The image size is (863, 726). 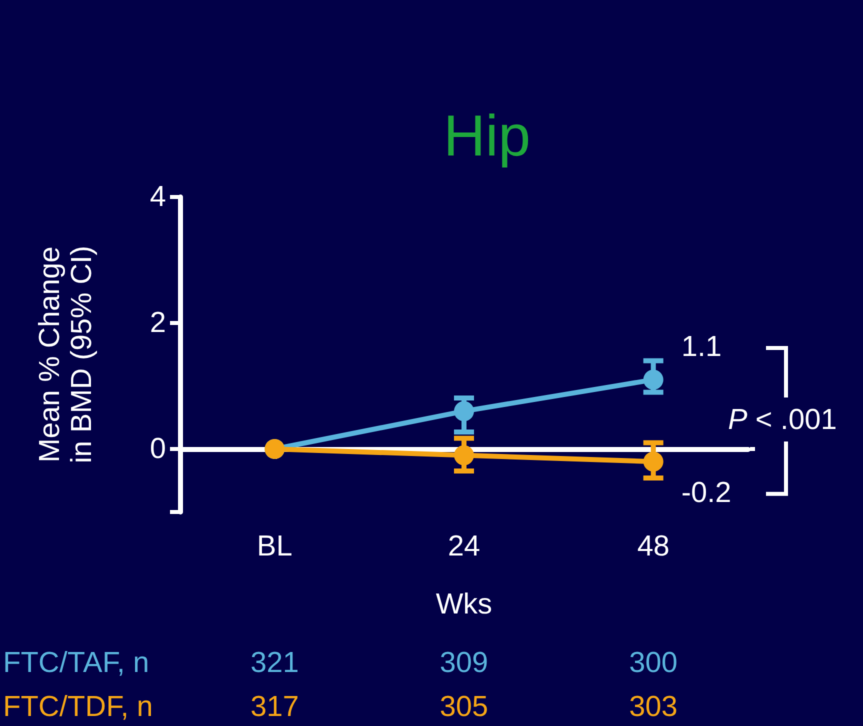 What do you see at coordinates (706, 492) in the screenshot?
I see `annotation: -0.2` at bounding box center [706, 492].